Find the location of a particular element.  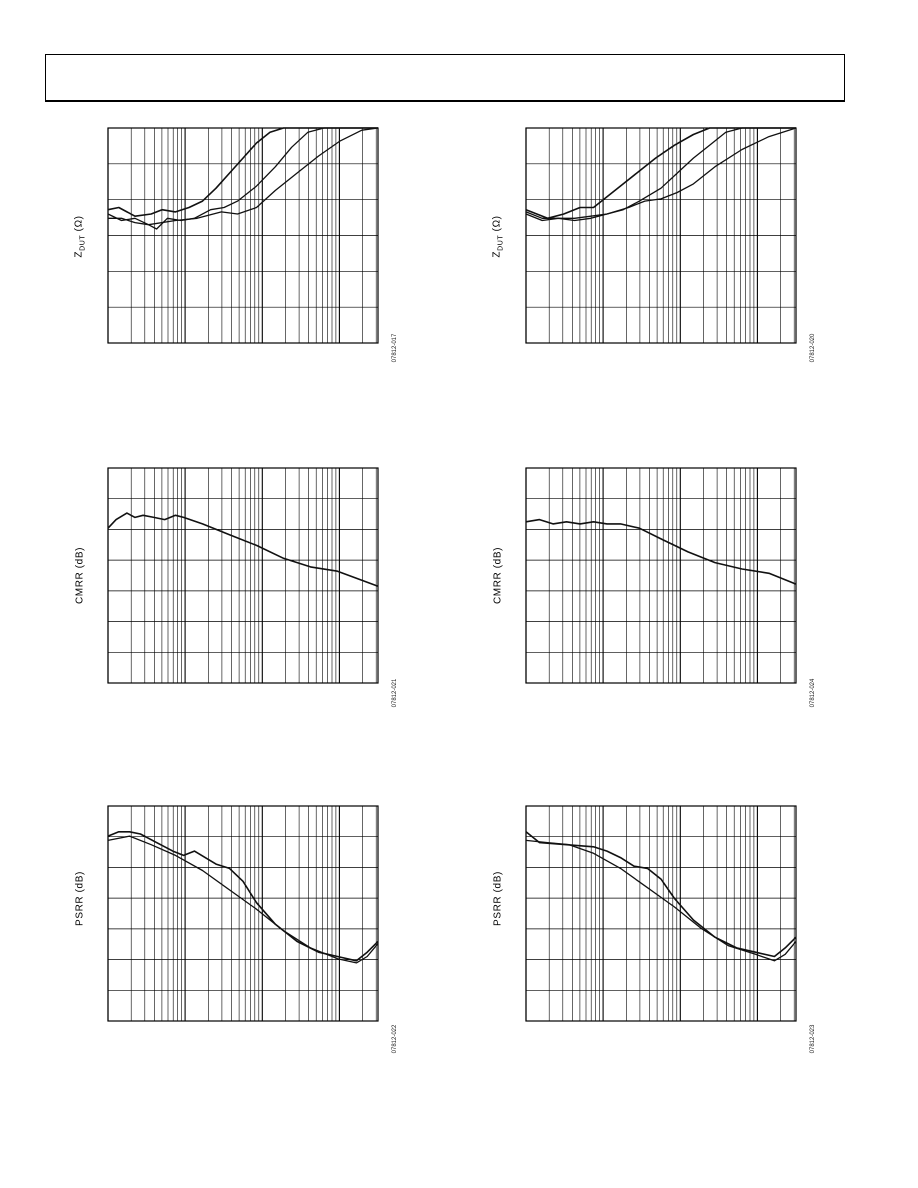

chart-panel-zdut-left: ZDUT (Ω) 07812-017 is located at coordinates (240, 250).